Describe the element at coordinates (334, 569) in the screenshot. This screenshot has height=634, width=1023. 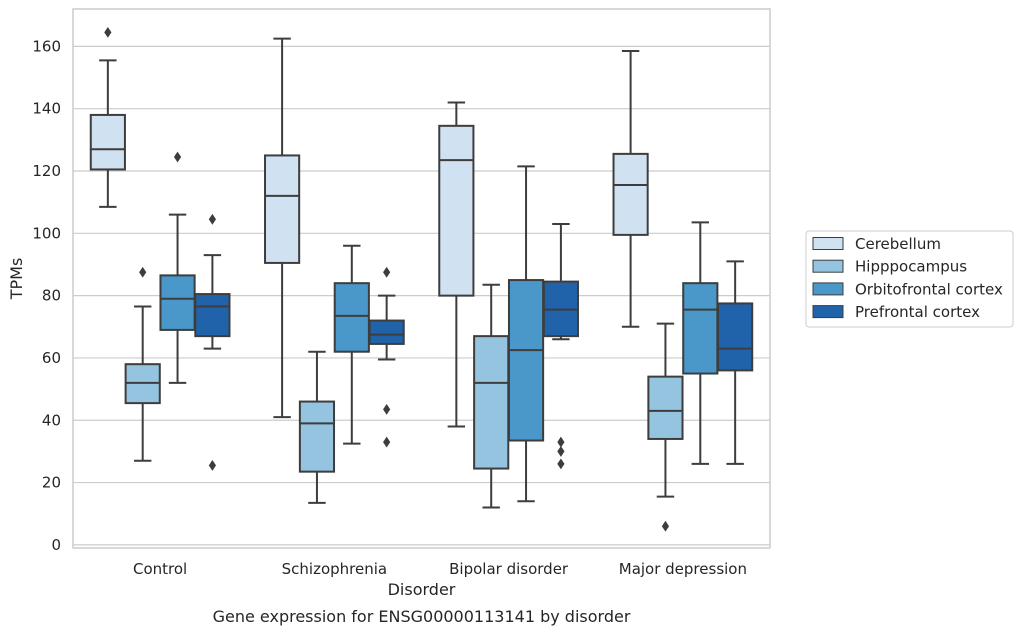
I see `x-tick-label: Schizophrenia` at that location.